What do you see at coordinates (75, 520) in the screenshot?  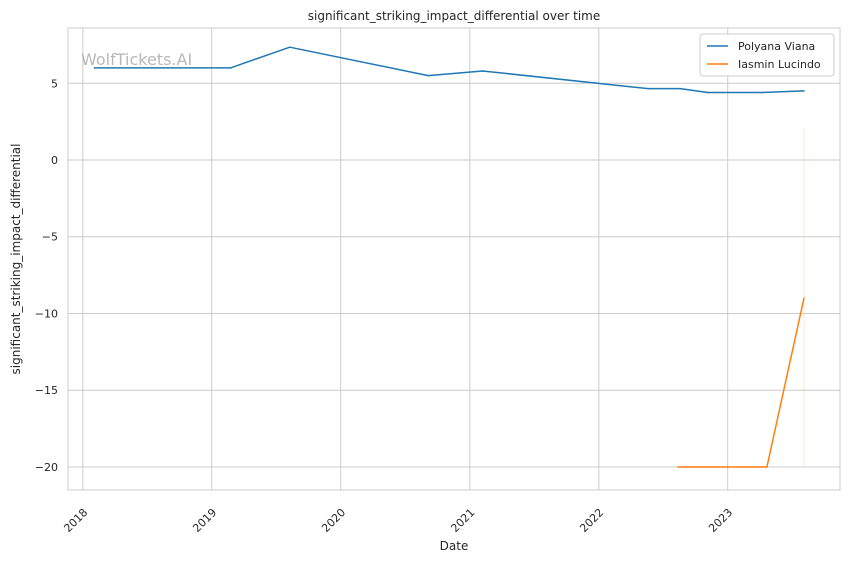 I see `x-tick-label: 2018` at bounding box center [75, 520].